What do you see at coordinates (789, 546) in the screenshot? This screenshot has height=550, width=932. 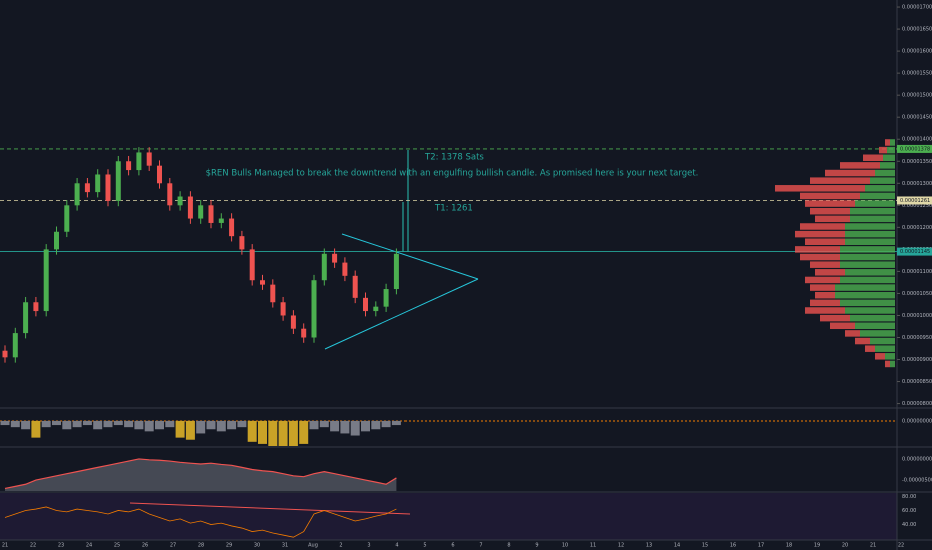 I see `x-tick-label: 18` at bounding box center [789, 546].